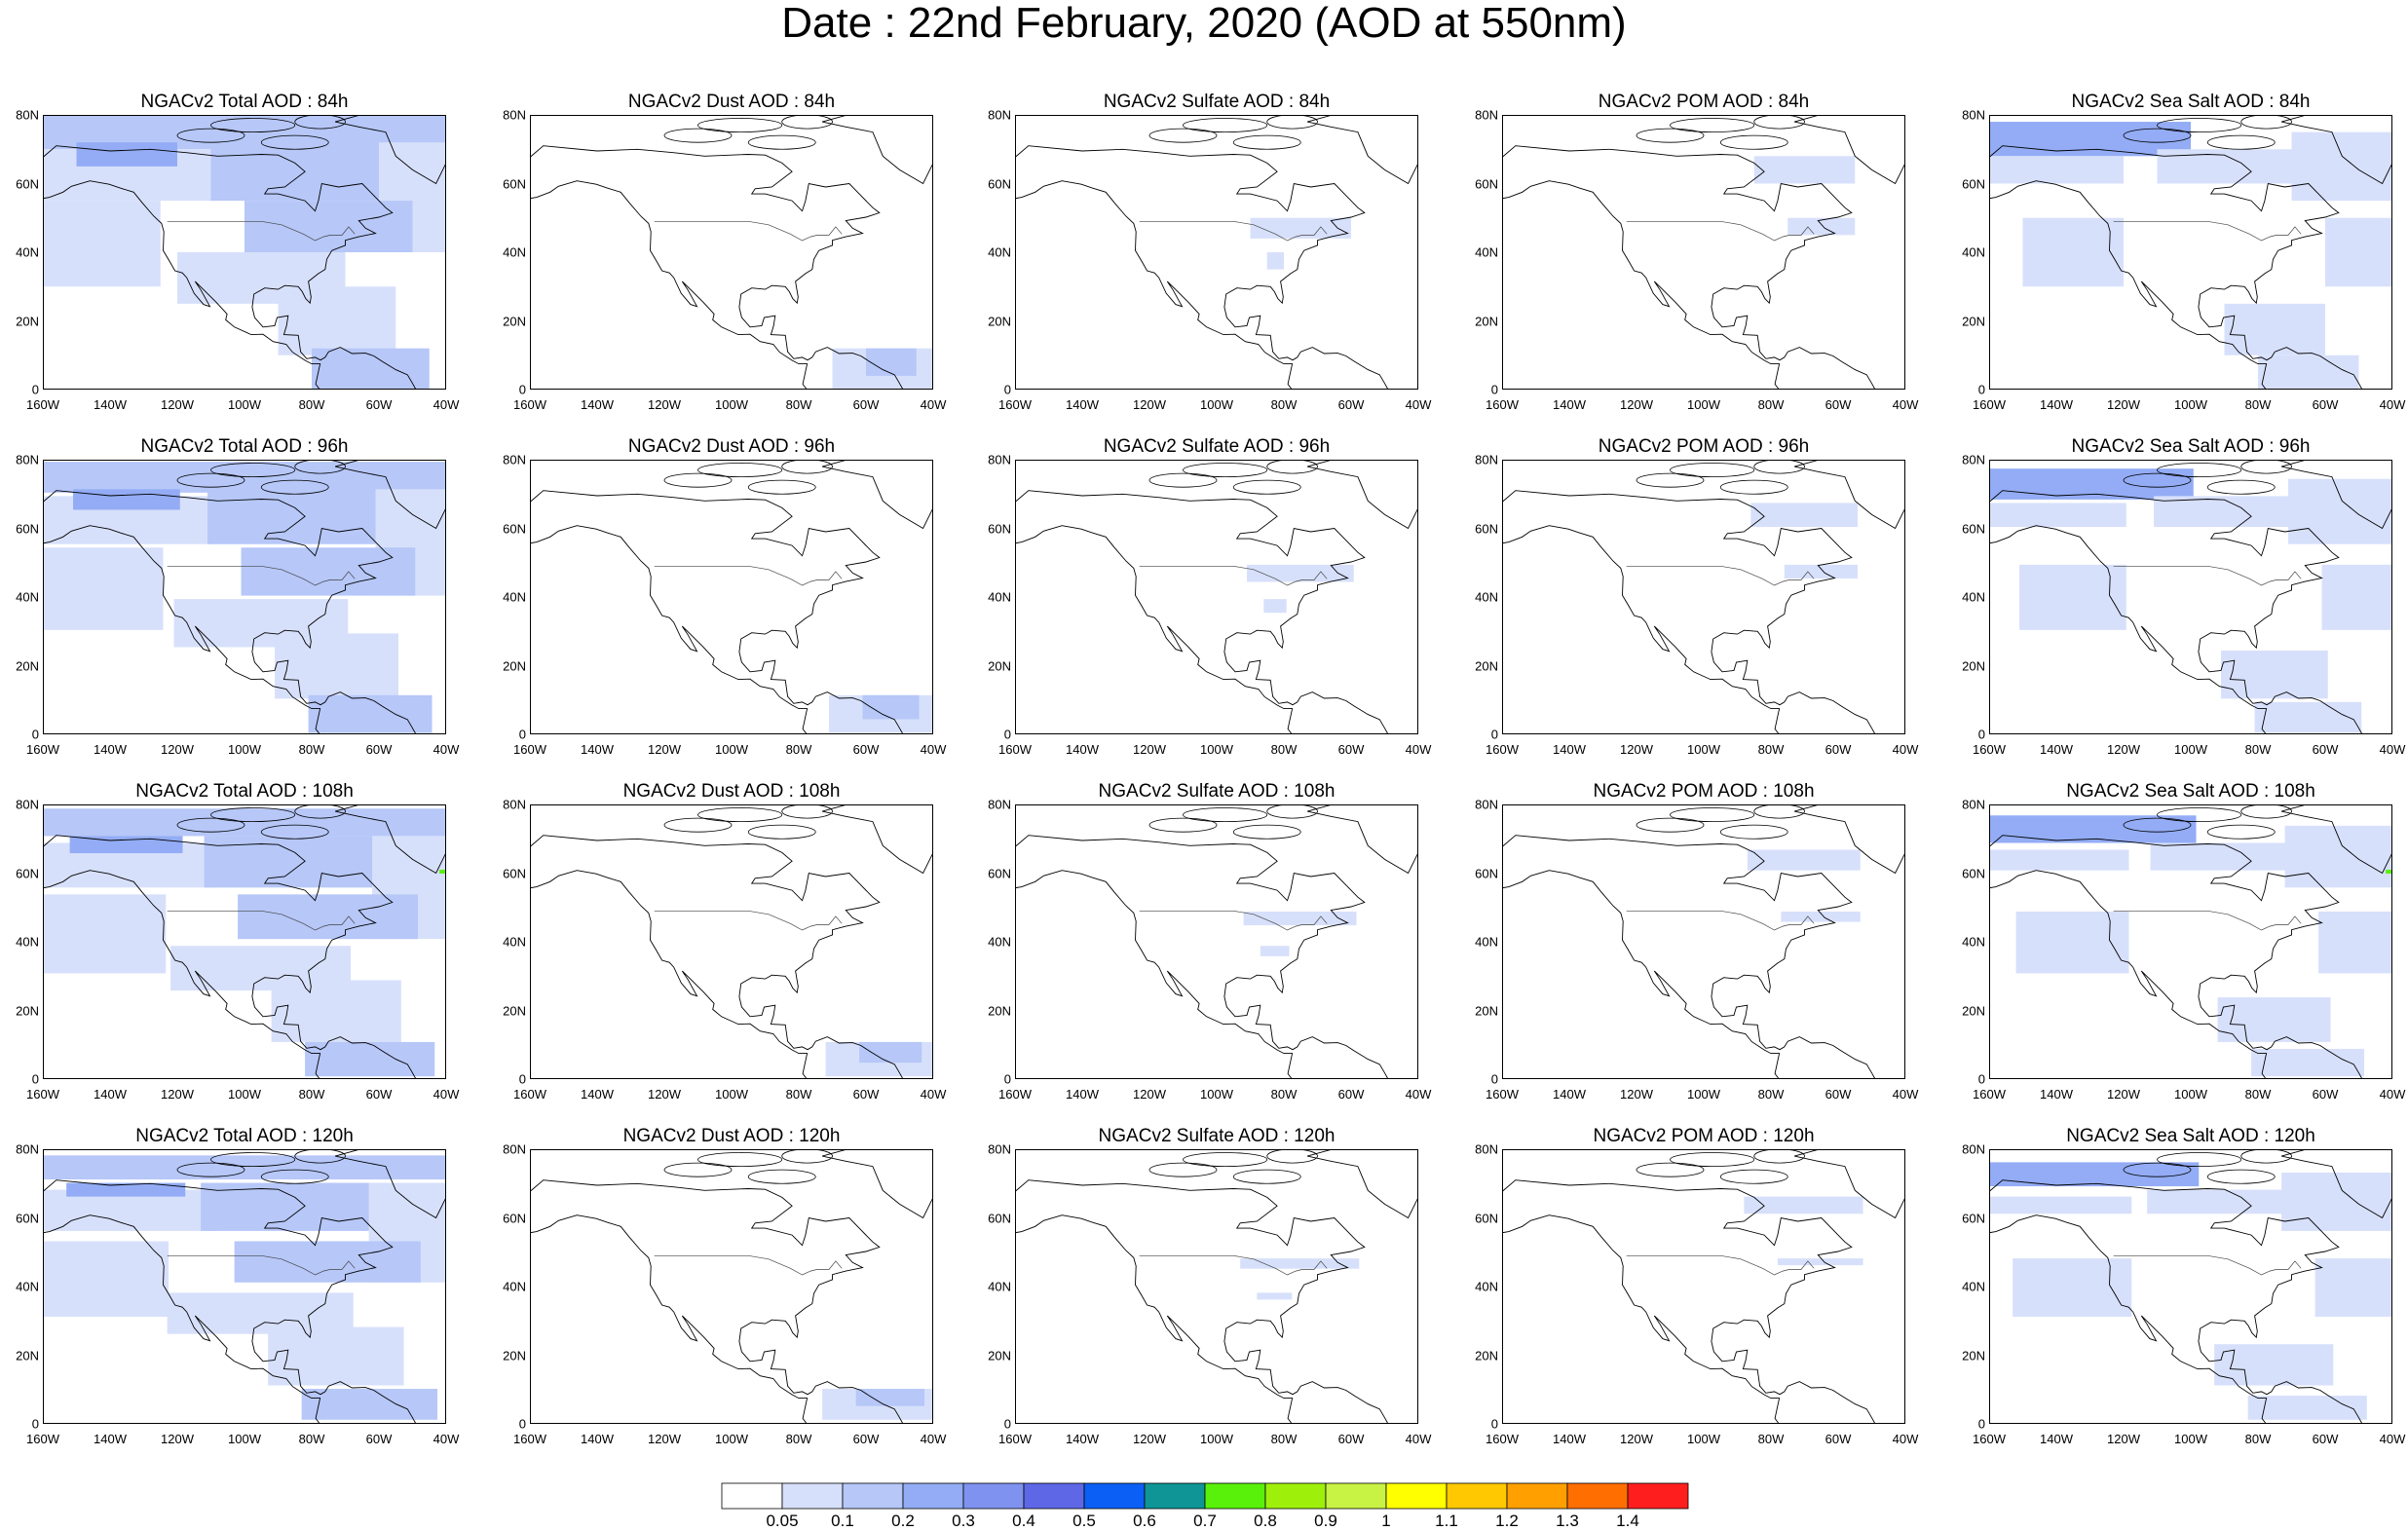 This screenshot has height=1531, width=2408. I want to click on aod-map-dust-120h, so click(731, 1286).